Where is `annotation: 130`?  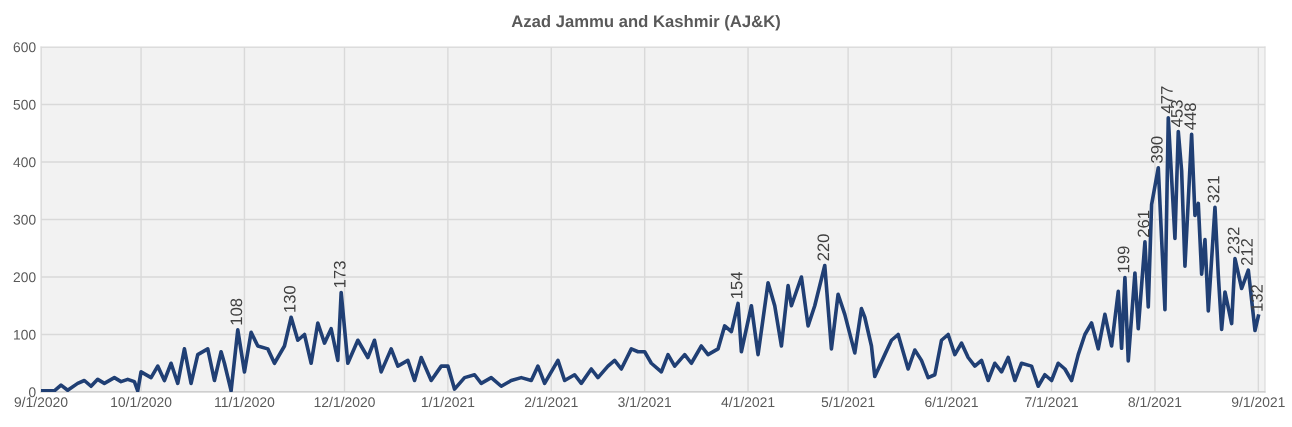
annotation: 130 is located at coordinates (289, 298).